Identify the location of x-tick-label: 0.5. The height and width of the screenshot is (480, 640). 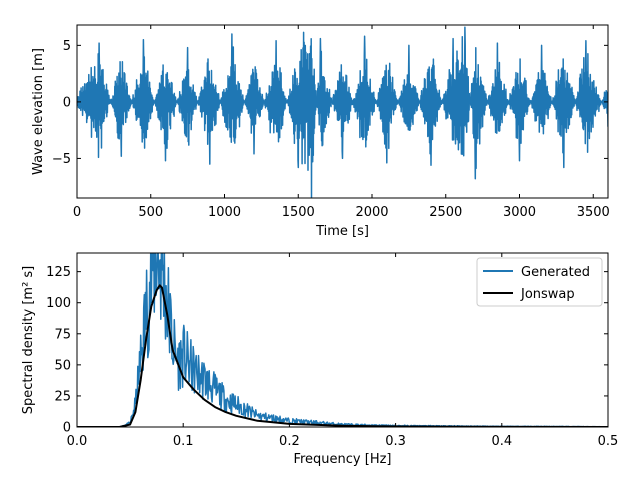
(608, 441).